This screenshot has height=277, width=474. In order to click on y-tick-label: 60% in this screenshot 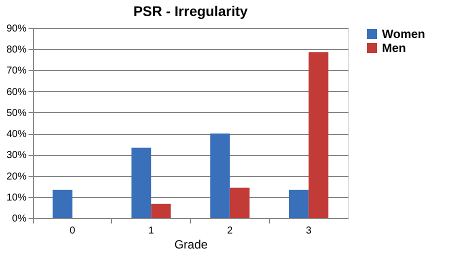, I will do `click(16, 92)`.